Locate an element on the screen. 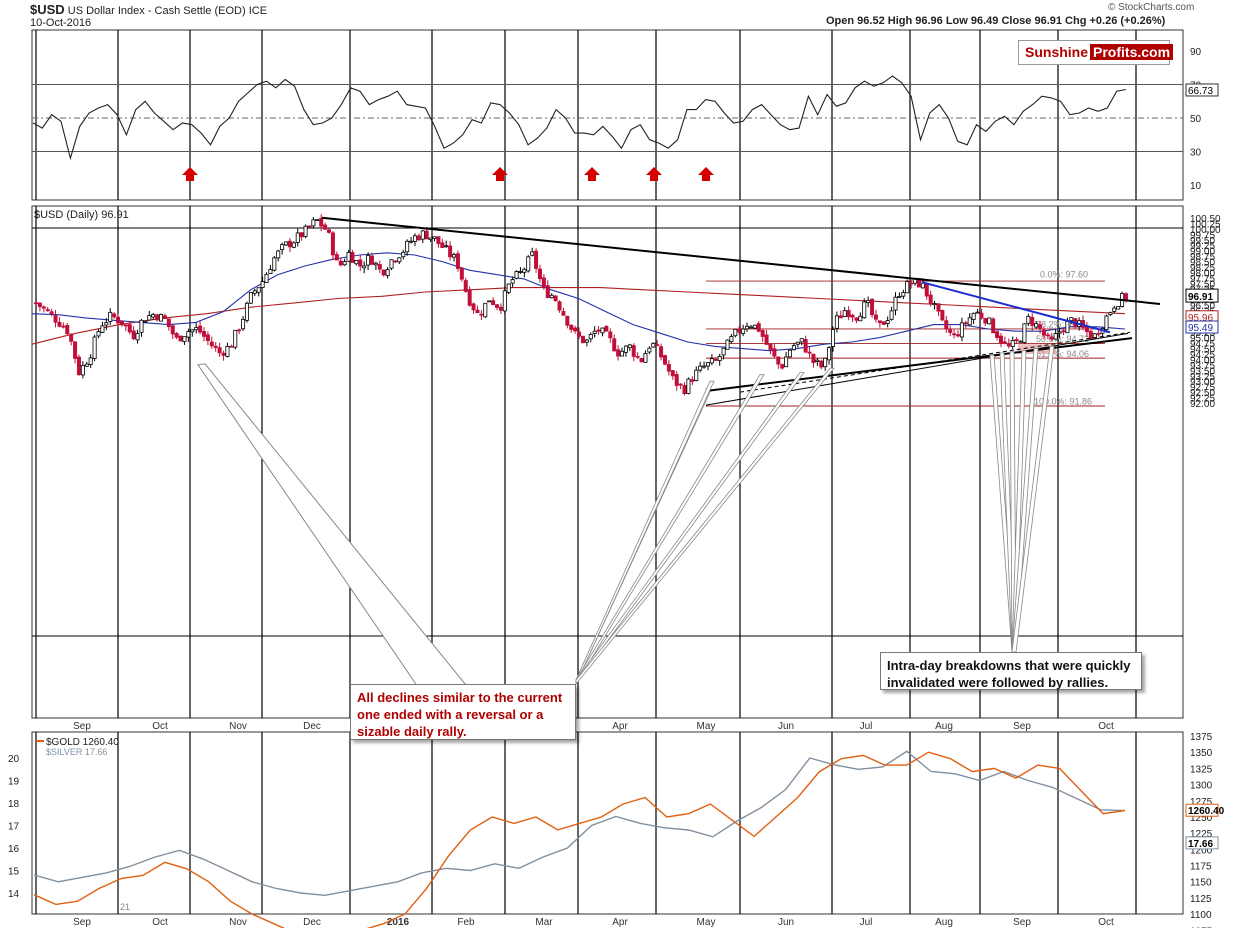 The width and height of the screenshot is (1240, 928). index-name: US Dollar Index - Cash Settle (EOD) is located at coordinates (156, 11).